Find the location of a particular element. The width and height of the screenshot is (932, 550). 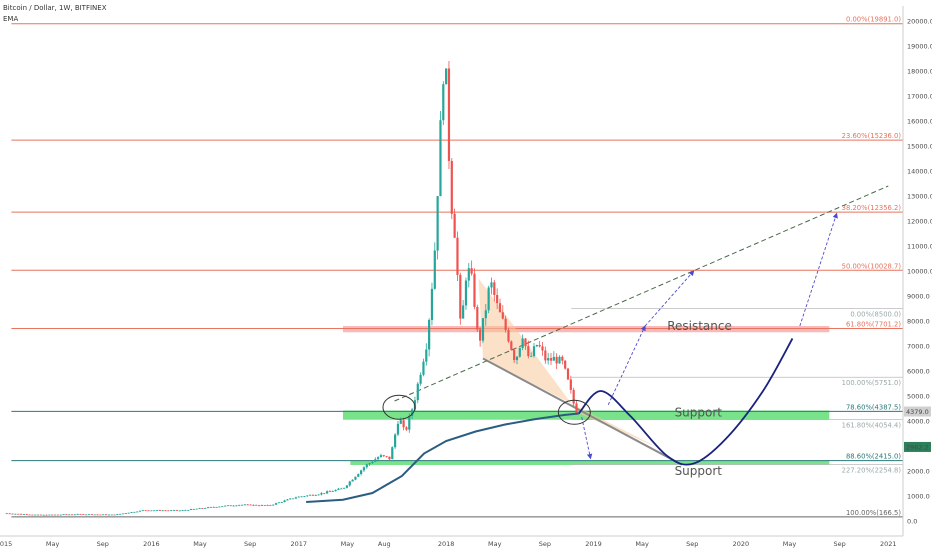

y-tick-label: 4000.0 is located at coordinates (918, 422).